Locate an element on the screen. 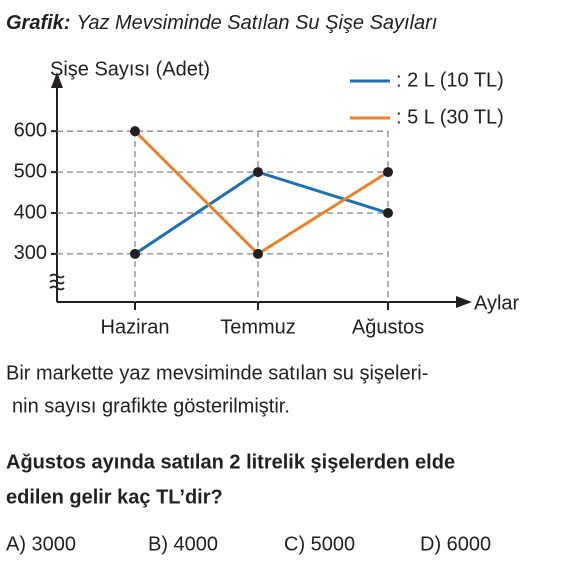 The height and width of the screenshot is (565, 573). x-axis-arrow is located at coordinates (464, 302).